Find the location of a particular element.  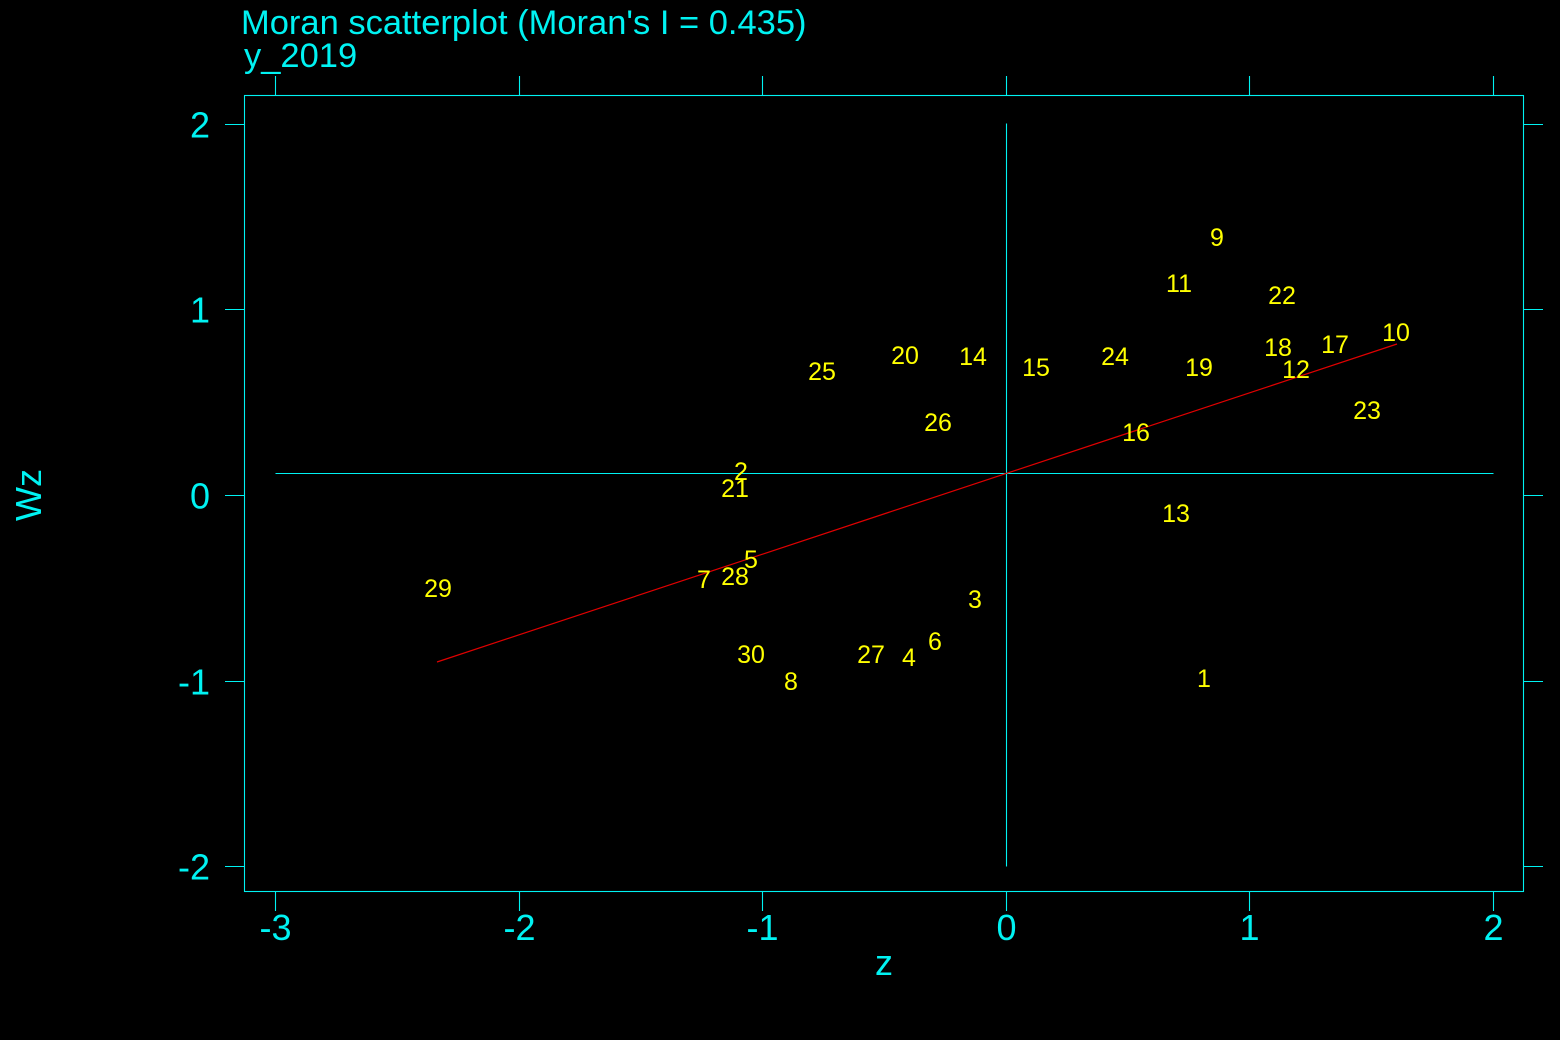

svg-text: 22 is located at coordinates (1282, 296).